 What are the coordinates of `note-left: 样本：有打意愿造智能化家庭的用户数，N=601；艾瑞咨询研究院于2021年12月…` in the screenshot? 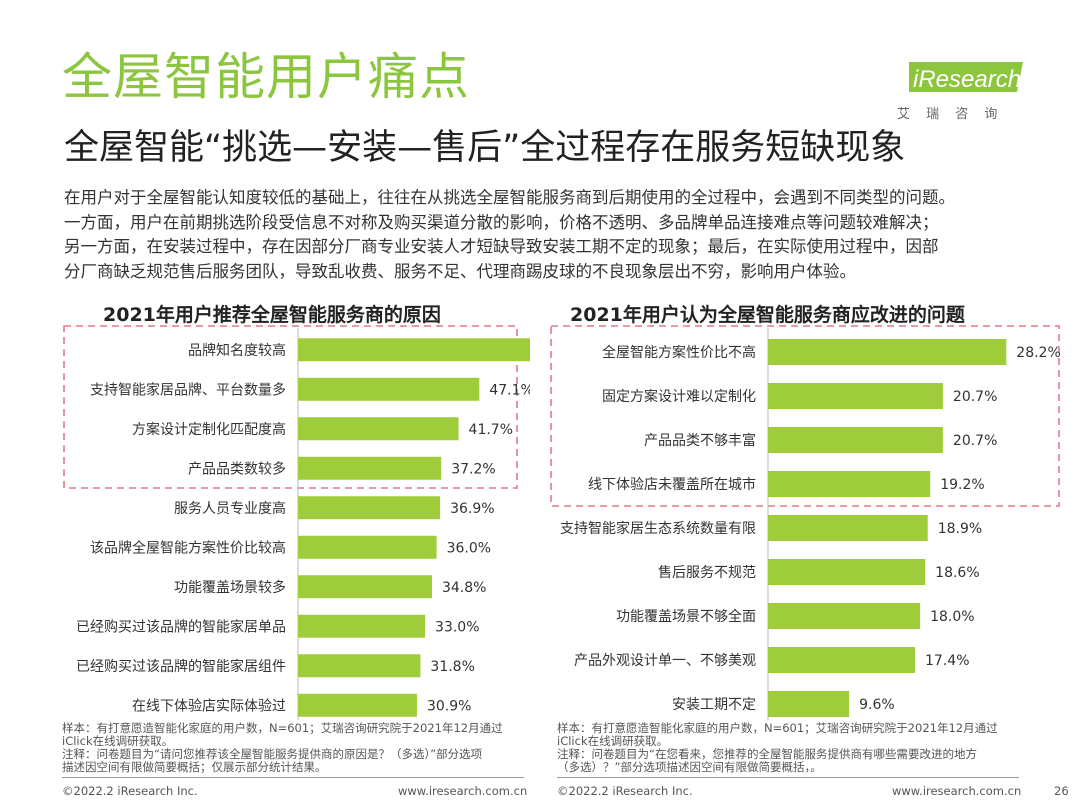 It's located at (282, 747).